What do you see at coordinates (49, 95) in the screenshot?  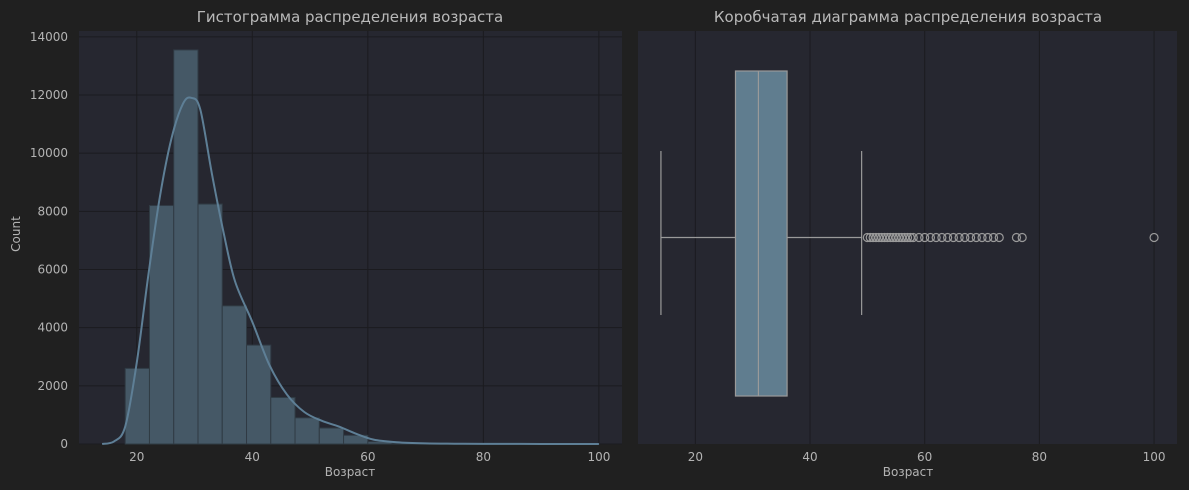 I see `y-tick-label: 12000` at bounding box center [49, 95].